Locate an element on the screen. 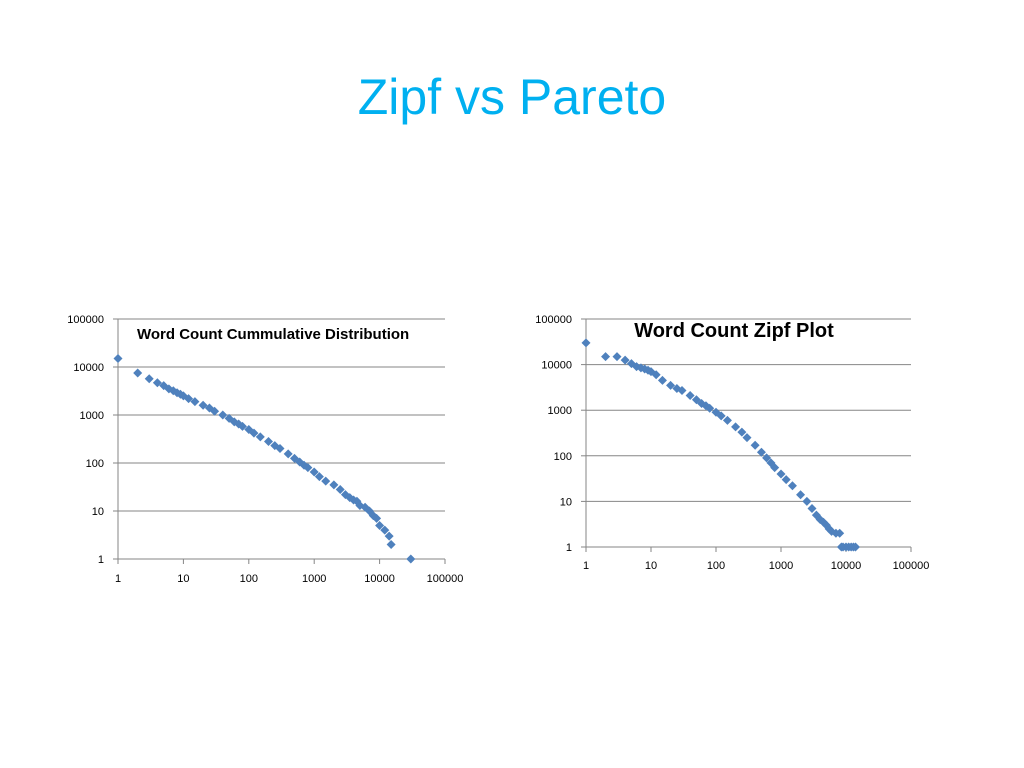  chart-title: Word Count Cummulative Distribution is located at coordinates (273, 334).